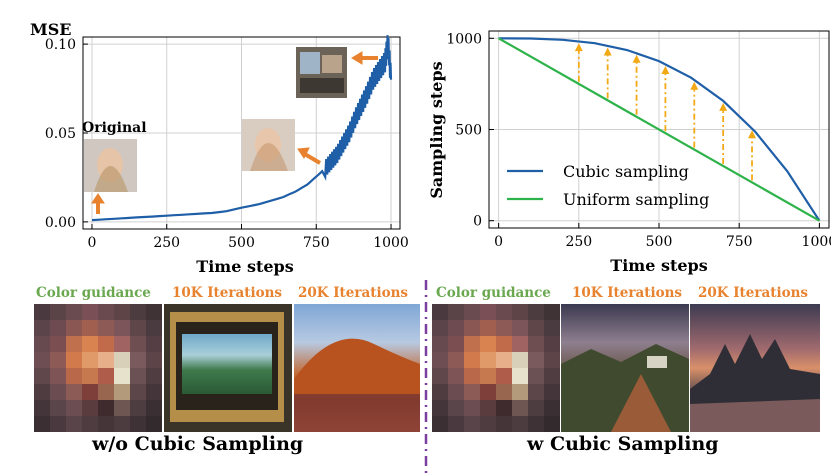 This screenshot has width=831, height=476. Describe the element at coordinates (244, 266) in the screenshot. I see `mse-xlabel: Time steps` at that location.